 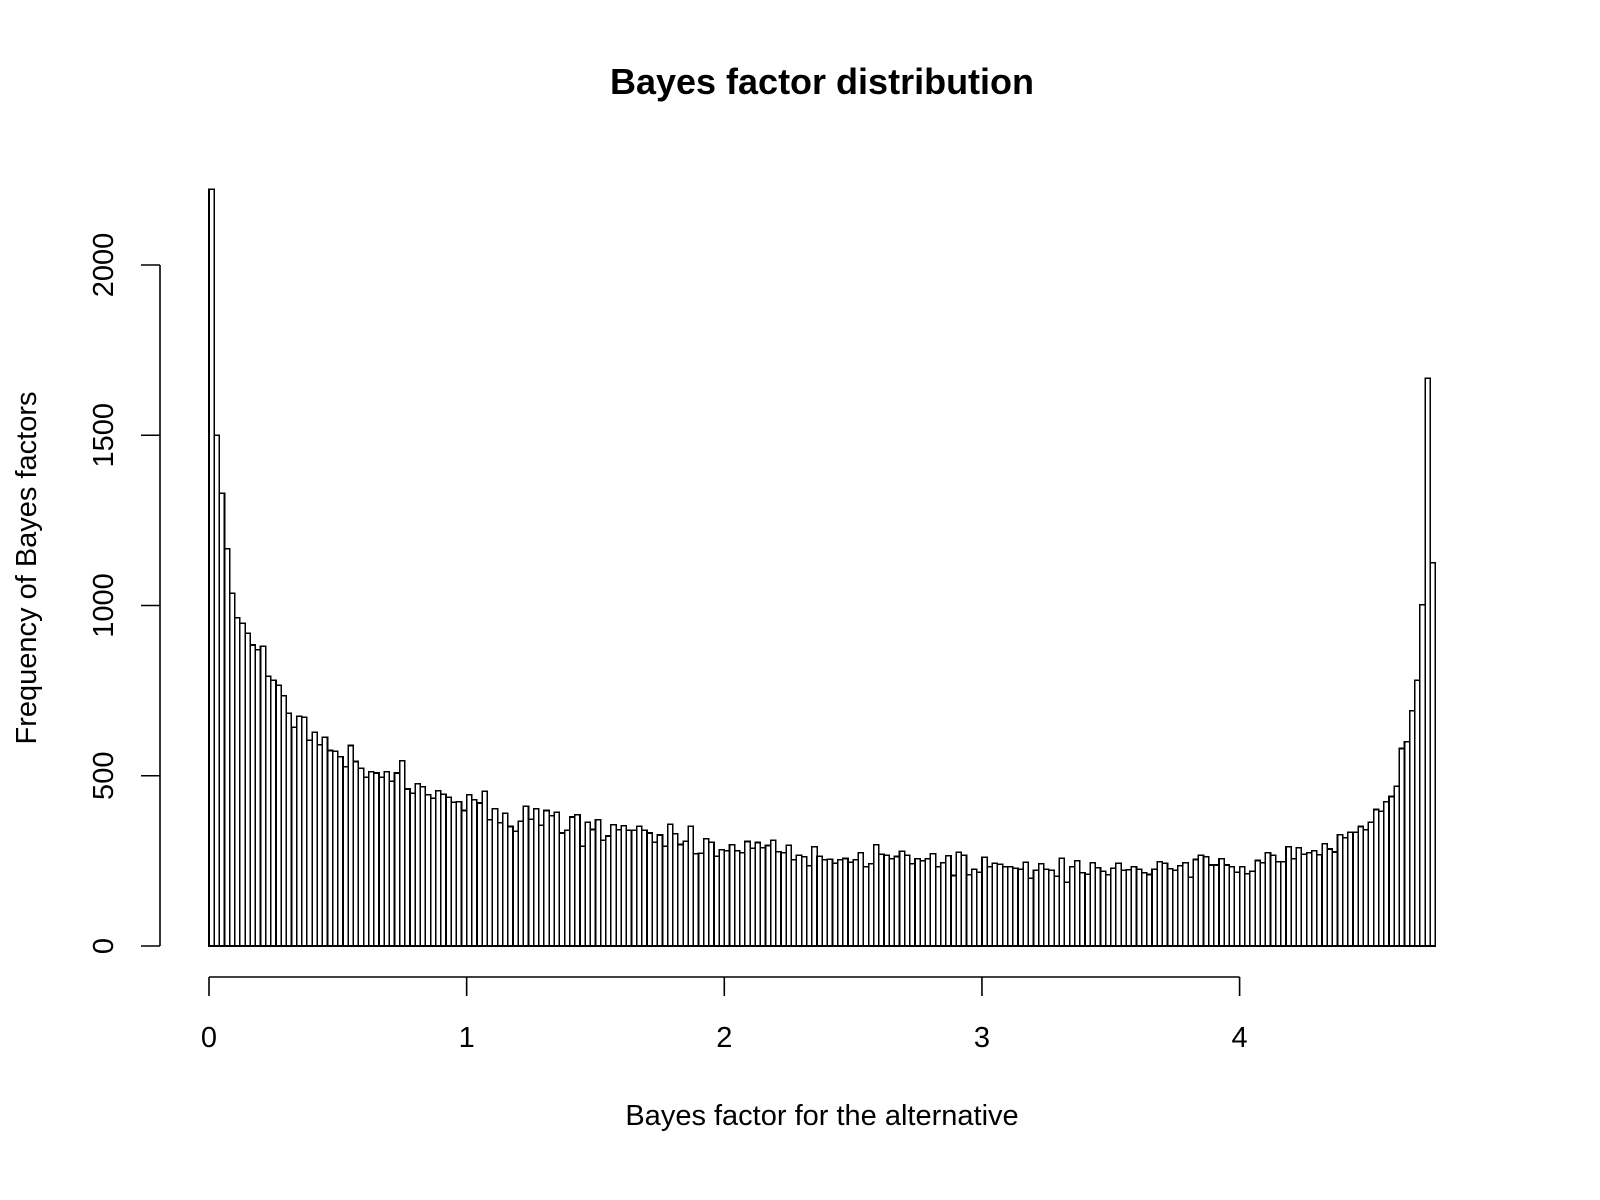 What do you see at coordinates (822, 81) in the screenshot?
I see `chart-title: Bayes factor distribution` at bounding box center [822, 81].